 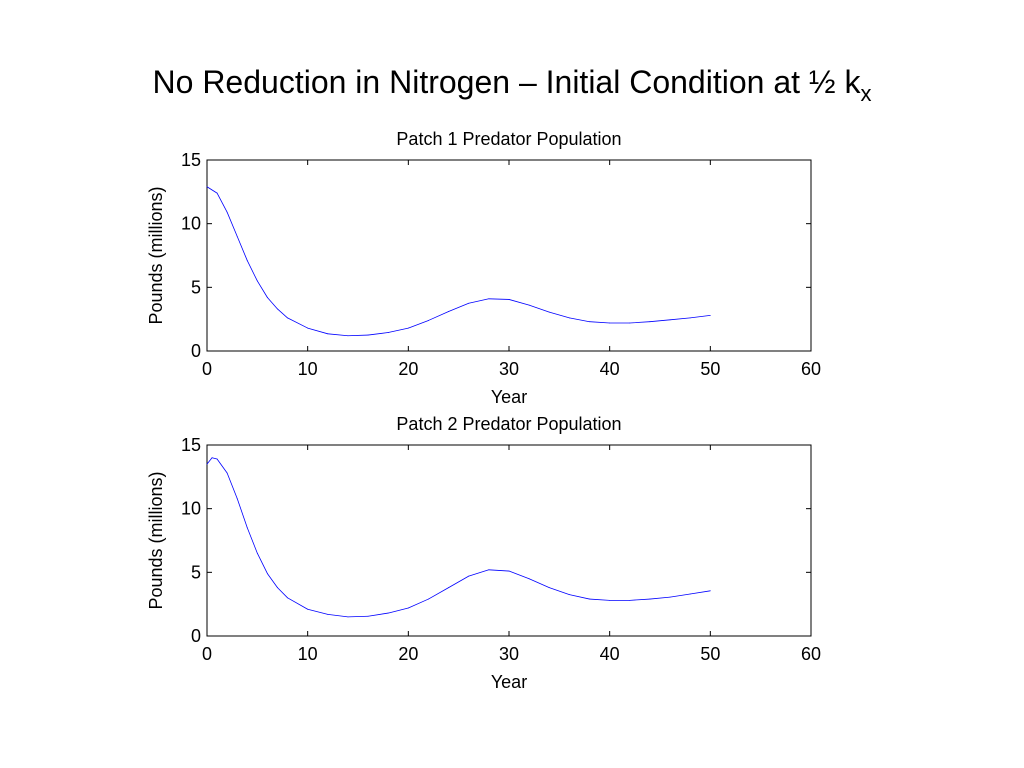 What do you see at coordinates (508, 424) in the screenshot?
I see `subplot-title: Patch 2 Predator Population` at bounding box center [508, 424].